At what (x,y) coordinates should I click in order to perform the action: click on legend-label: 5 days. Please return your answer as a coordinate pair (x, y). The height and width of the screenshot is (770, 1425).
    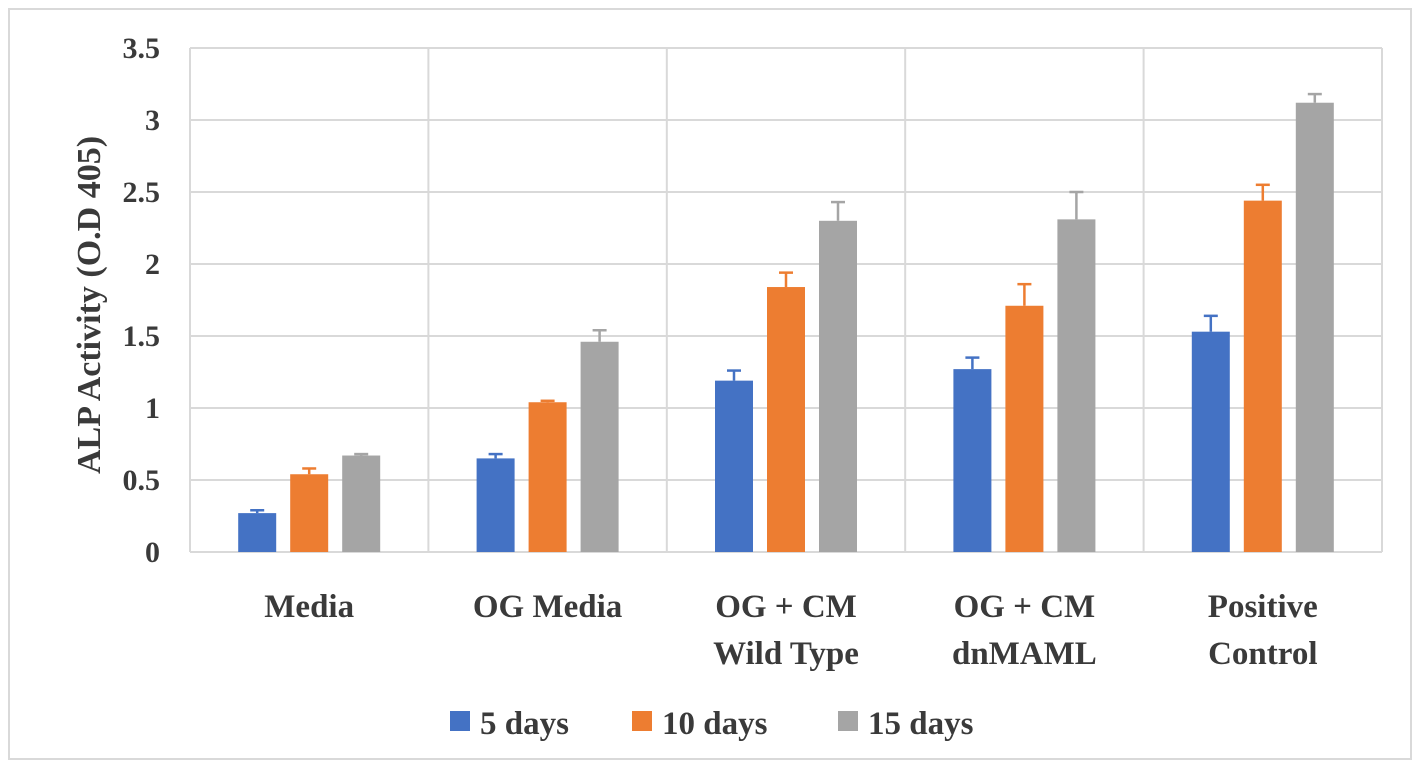
    Looking at the image, I should click on (524, 724).